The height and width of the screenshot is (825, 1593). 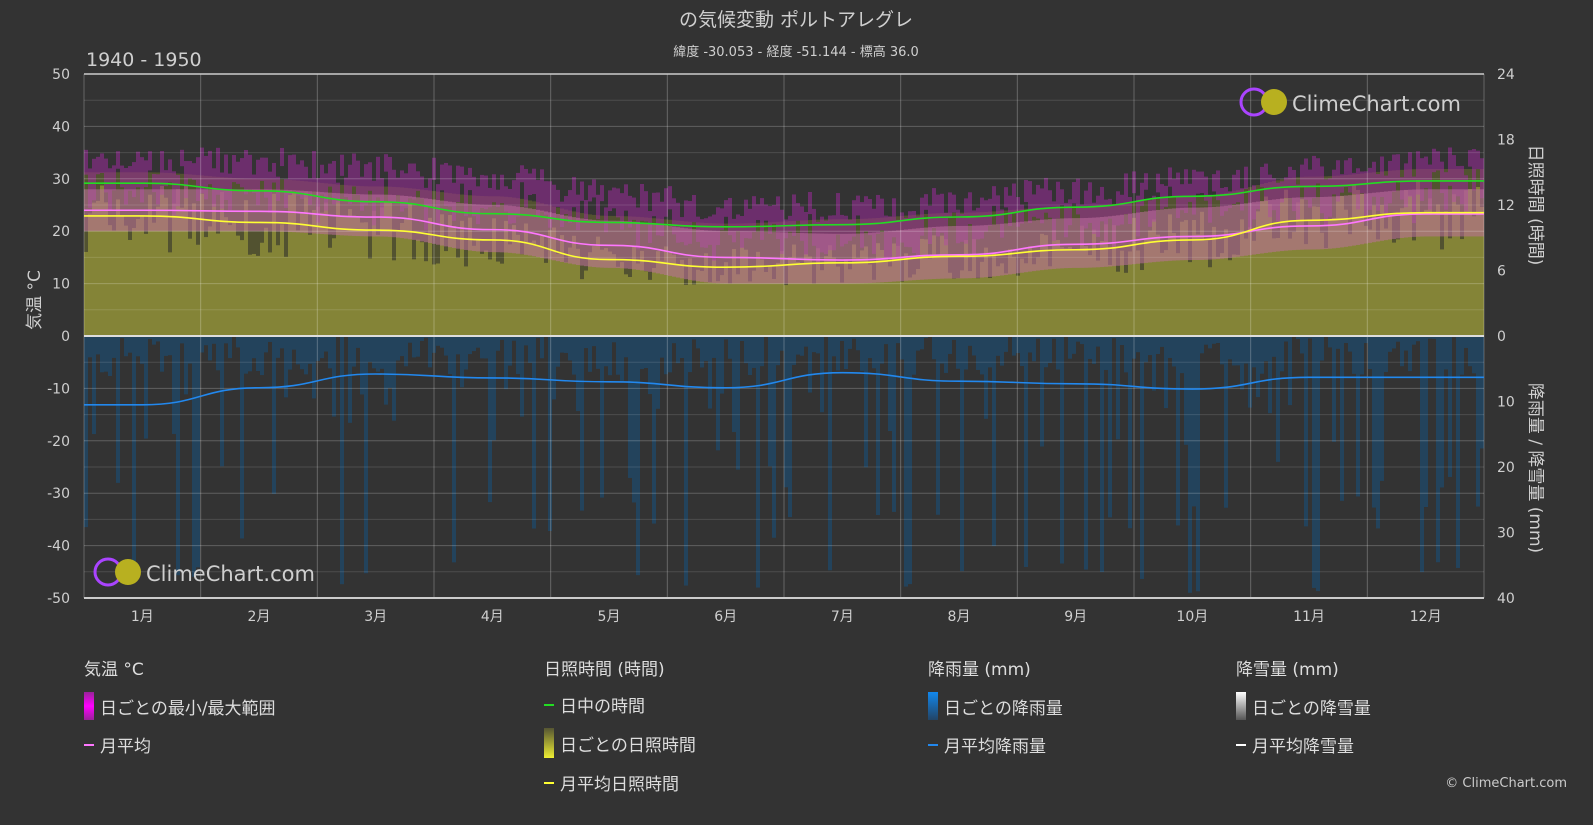 I want to click on month-tick-label: 9月, so click(x=1075, y=617).